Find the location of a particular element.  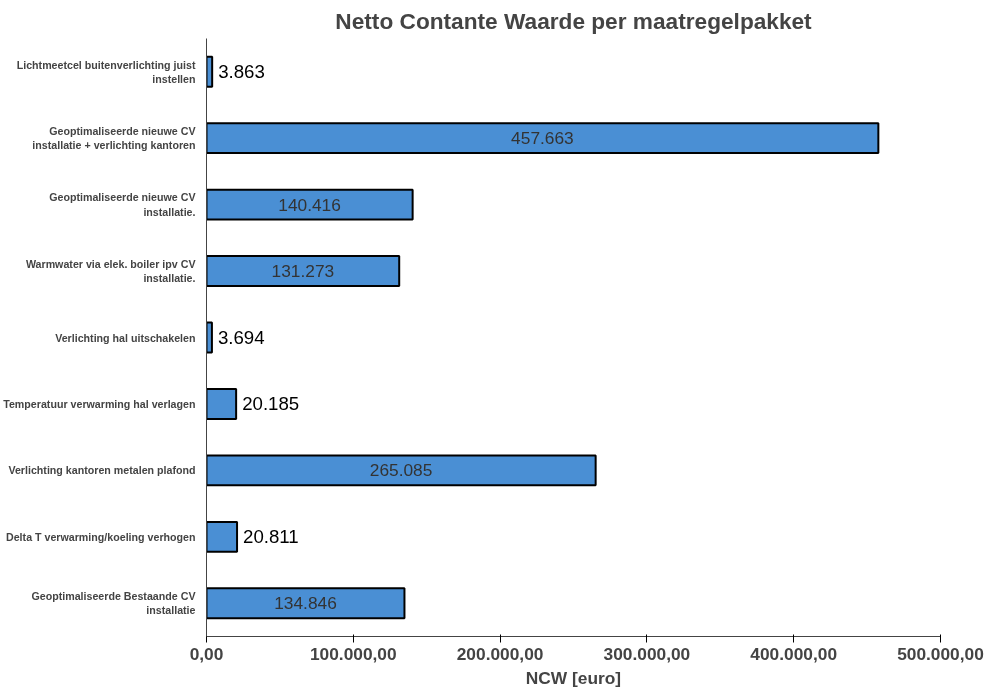

data-label: 131.273 is located at coordinates (303, 271).